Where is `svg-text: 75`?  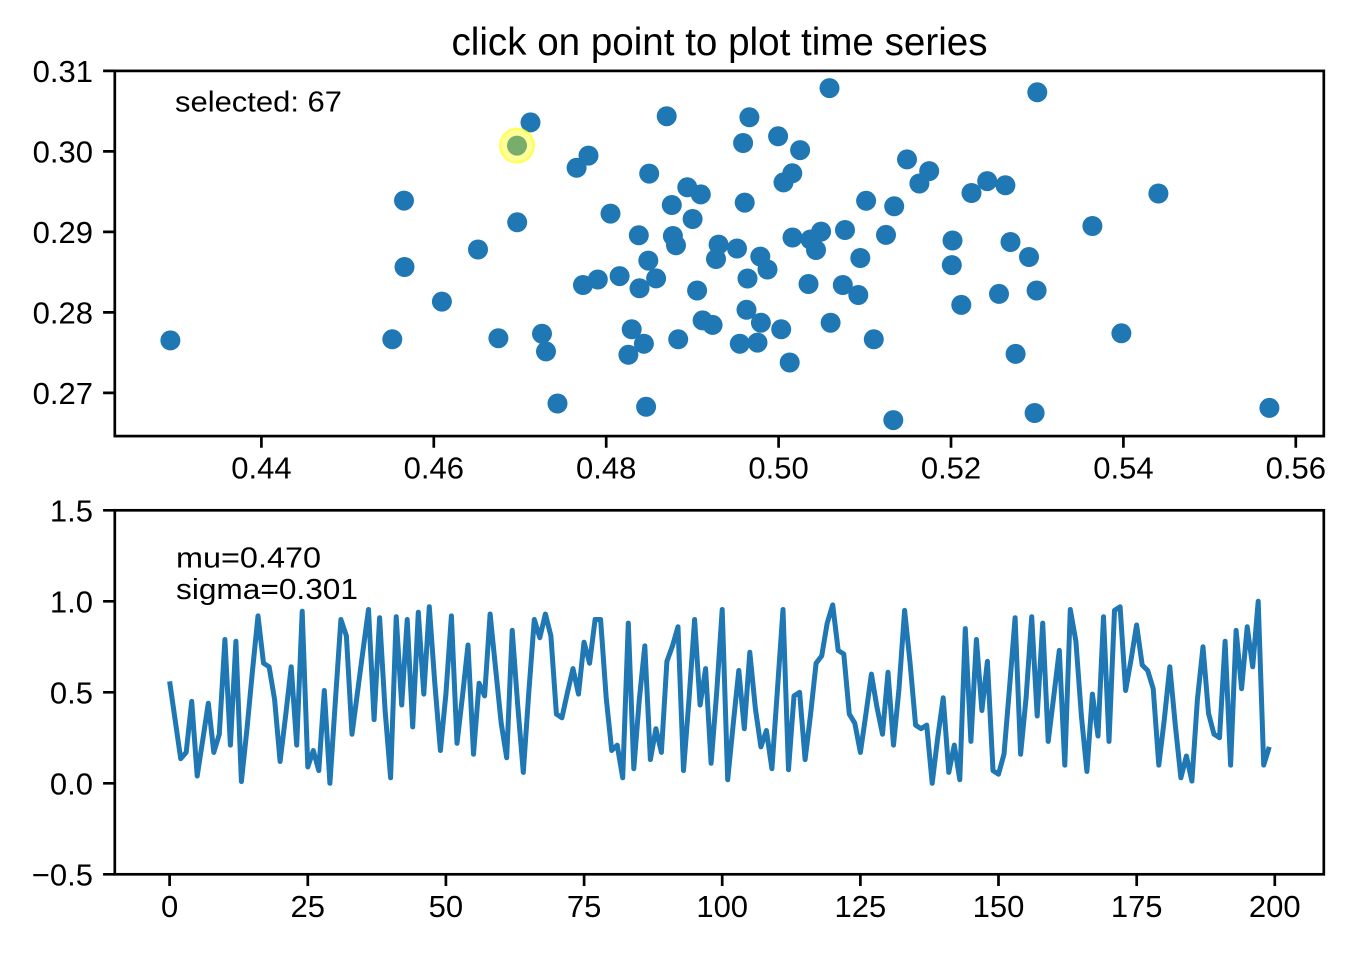
svg-text: 75 is located at coordinates (584, 906).